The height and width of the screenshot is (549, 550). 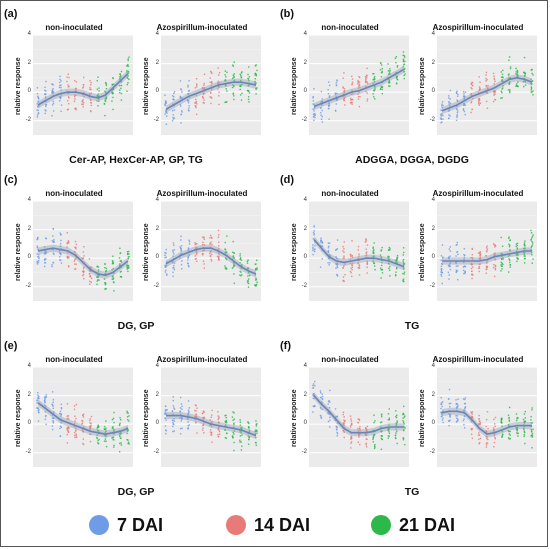 What do you see at coordinates (350, 27) in the screenshot?
I see `subplot-title: non-inoculated` at bounding box center [350, 27].